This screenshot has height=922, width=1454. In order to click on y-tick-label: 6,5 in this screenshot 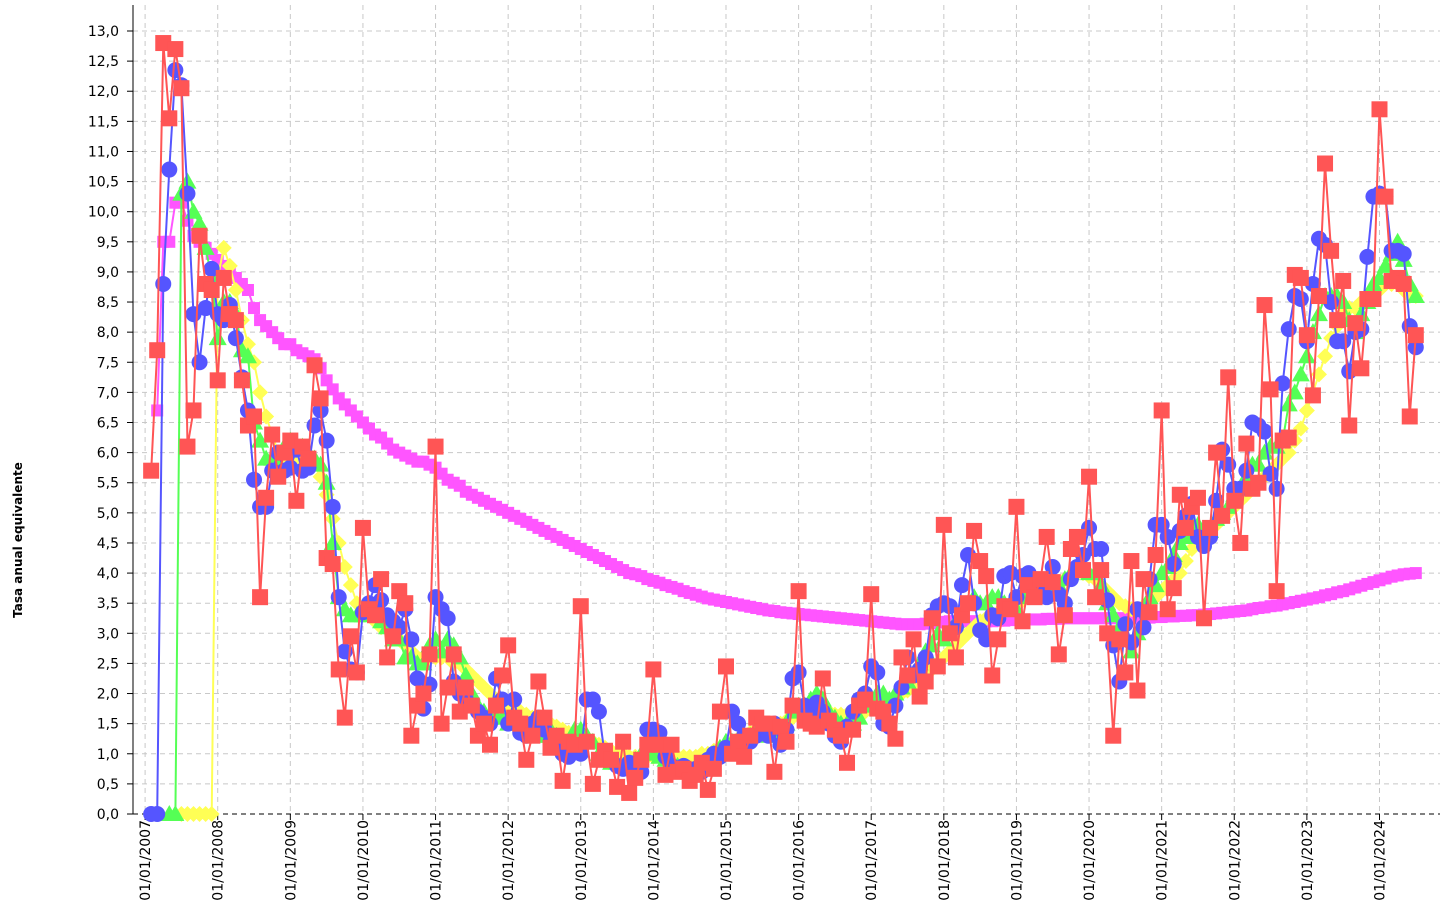, I will do `click(108, 424)`.